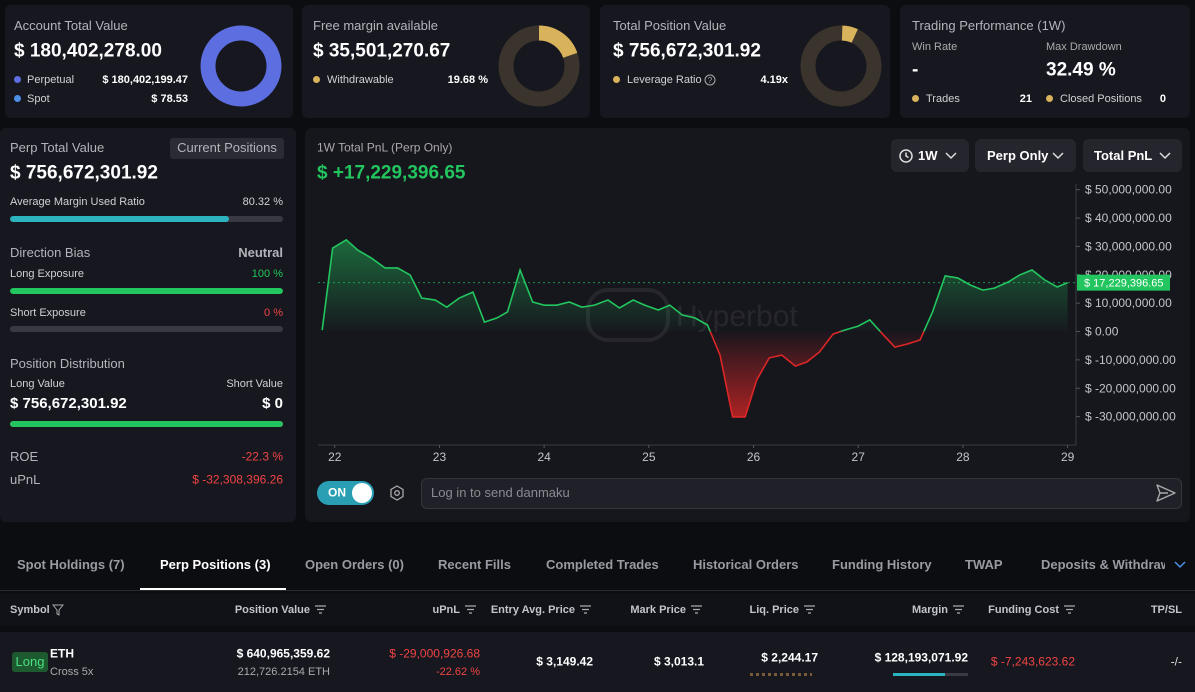 This screenshot has width=1195, height=692. Describe the element at coordinates (1128, 246) in the screenshot. I see `y-tick-label: $ 30,000,000.00` at that location.